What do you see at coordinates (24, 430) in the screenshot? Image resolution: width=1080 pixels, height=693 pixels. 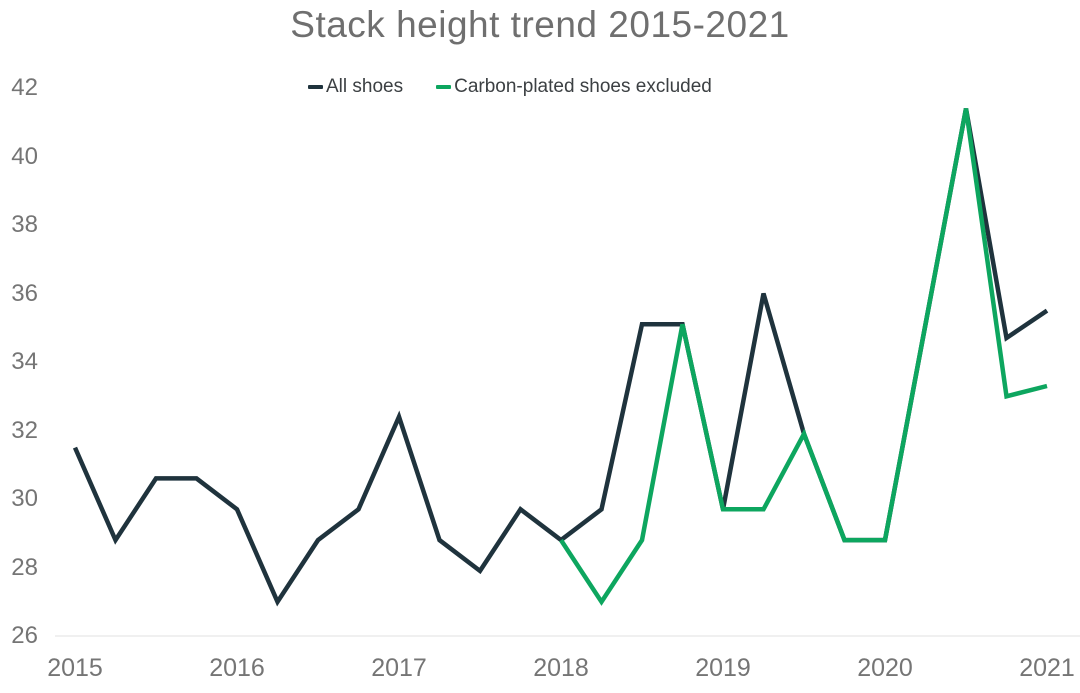 I see `y-tick-label-32: 32` at bounding box center [24, 430].